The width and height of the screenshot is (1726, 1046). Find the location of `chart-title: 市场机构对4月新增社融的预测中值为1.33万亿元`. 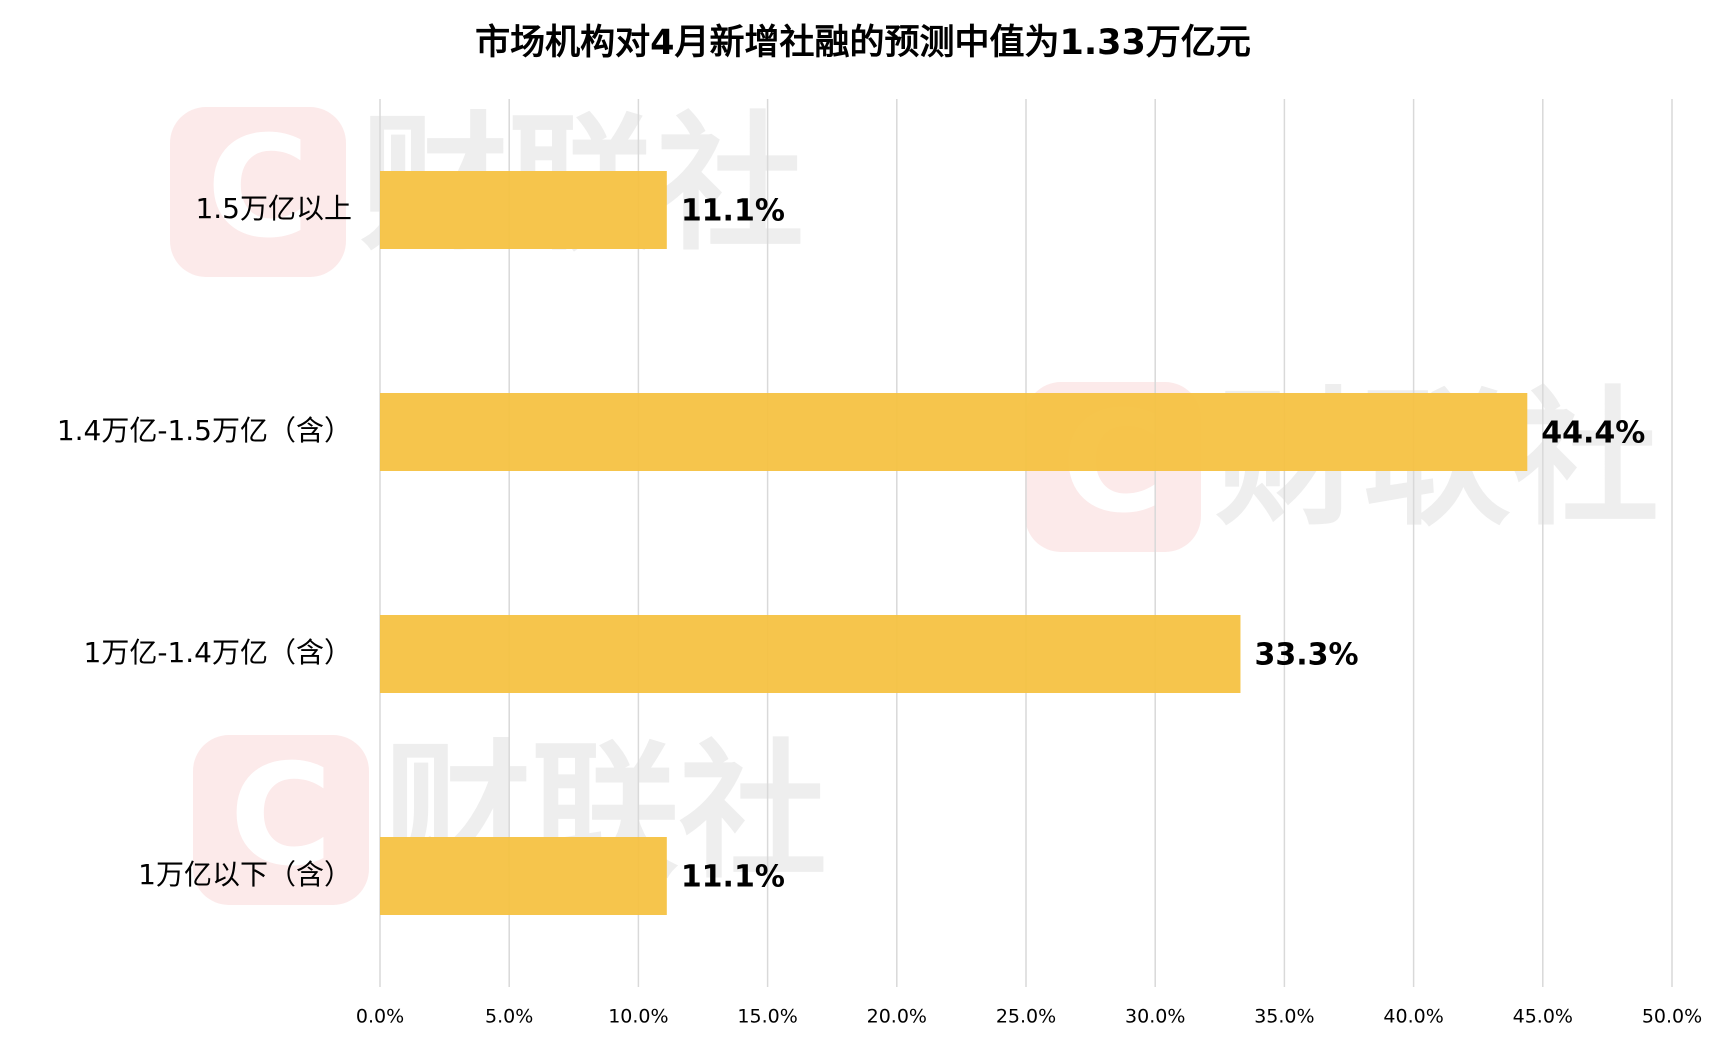

chart-title: 市场机构对4月新增社融的预测中值为1.33万亿元 is located at coordinates (863, 43).